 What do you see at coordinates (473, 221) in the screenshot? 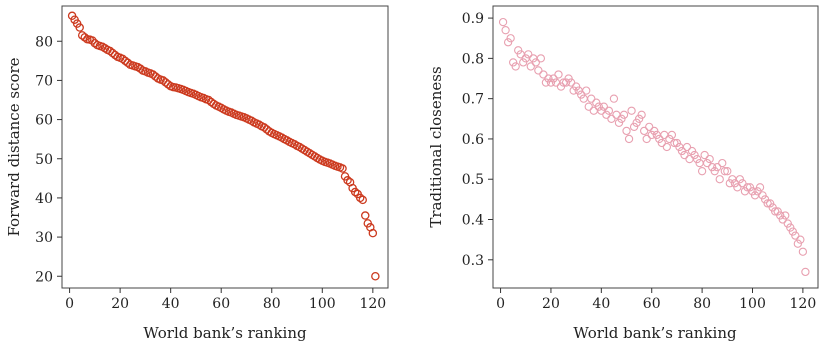
I see `right-y-tick-label: 0.4` at bounding box center [473, 221].